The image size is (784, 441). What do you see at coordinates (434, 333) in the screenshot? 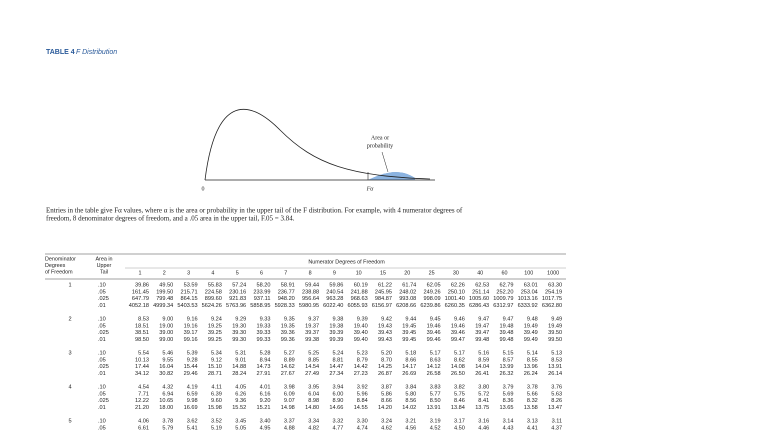
I see `f-value: 39.46` at bounding box center [434, 333].